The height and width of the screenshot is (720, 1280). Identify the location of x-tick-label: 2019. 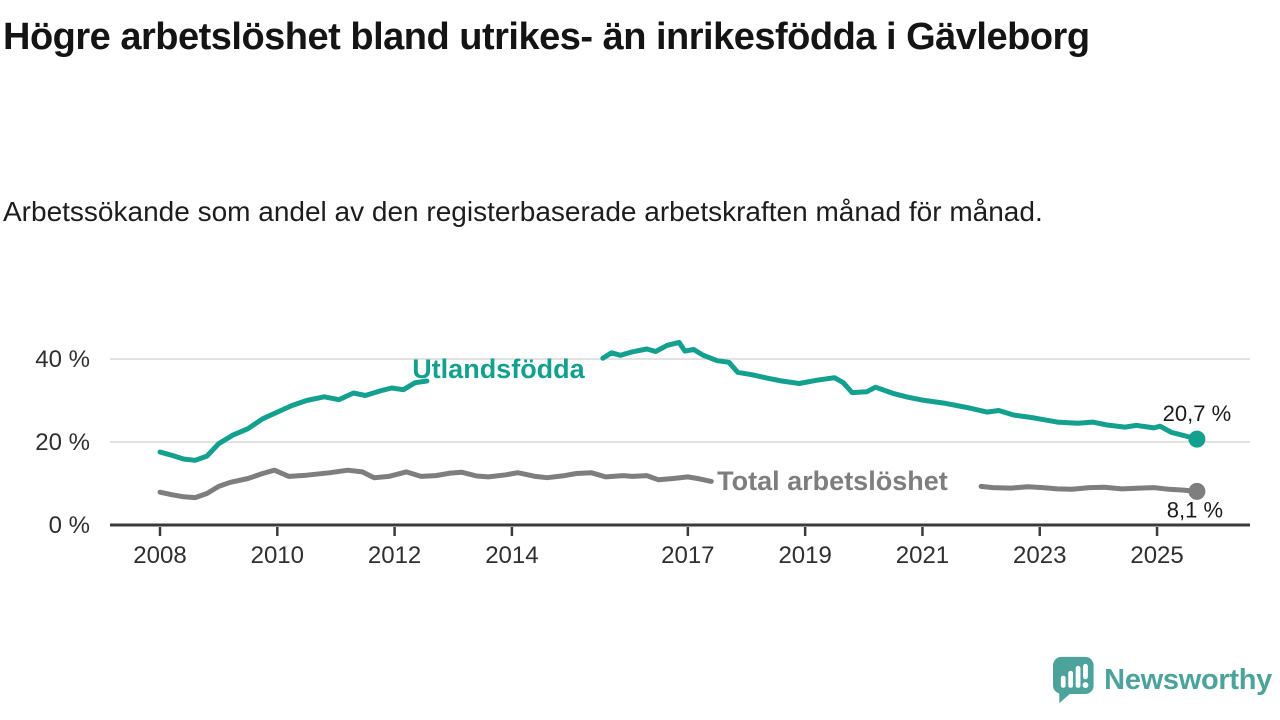
(804, 555).